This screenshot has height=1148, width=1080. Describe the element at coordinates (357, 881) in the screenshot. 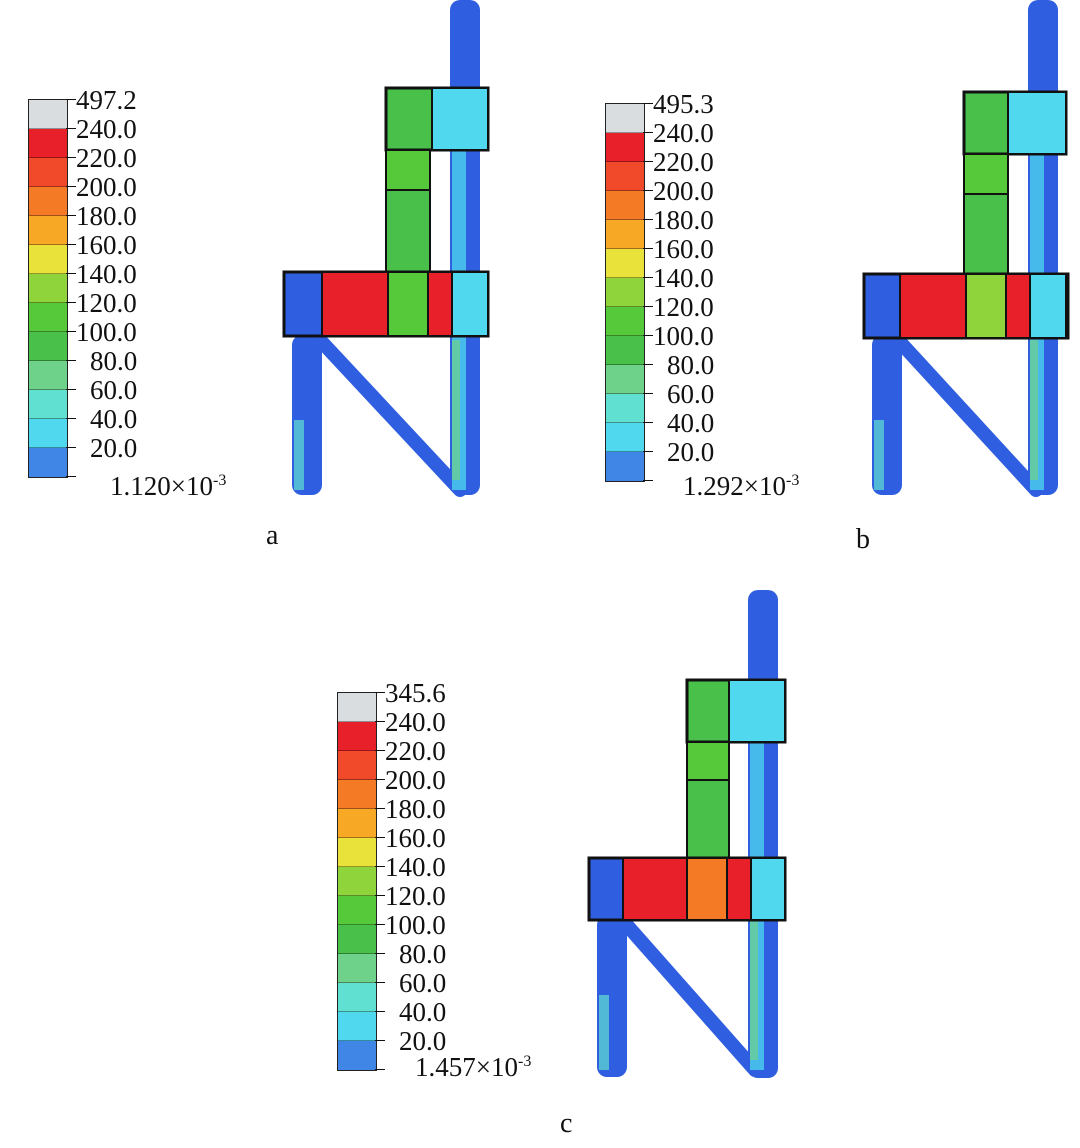

I see `legend-colorbar-c` at that location.